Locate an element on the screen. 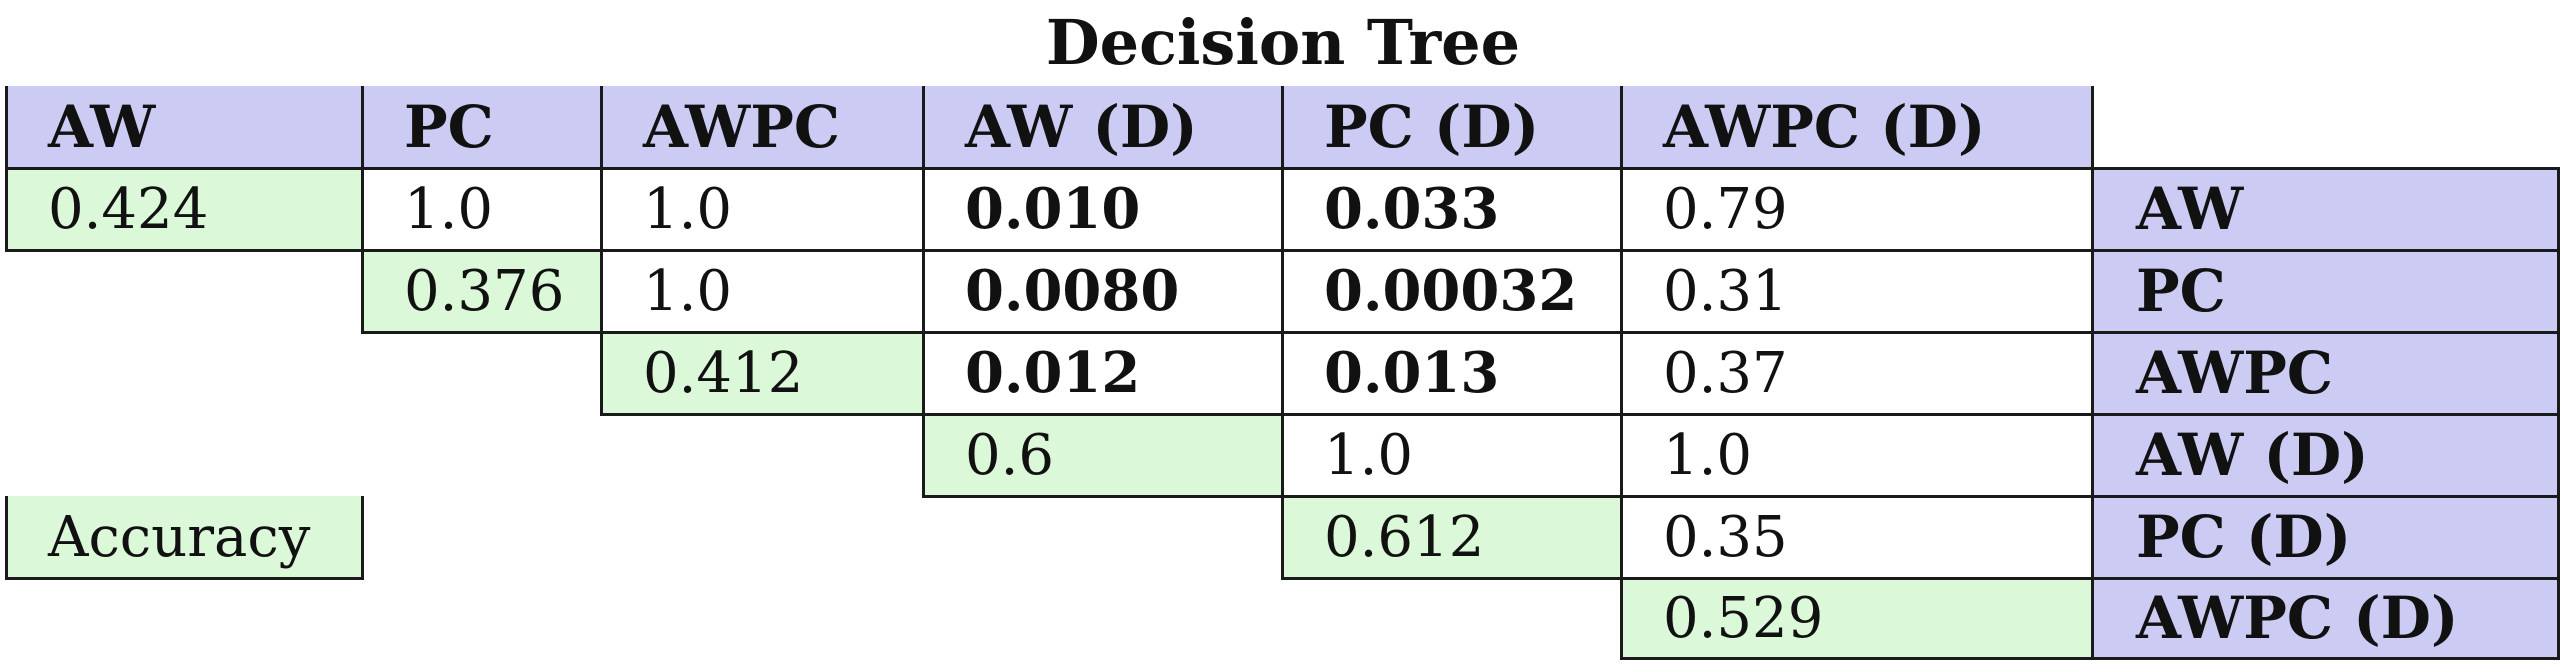  accuracy-legend: Accuracy is located at coordinates (184, 537).